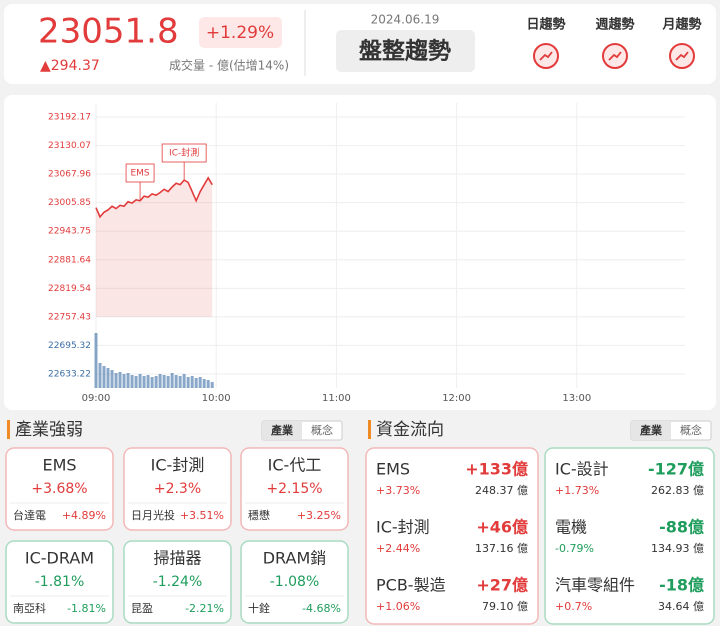 The width and height of the screenshot is (720, 626). I want to click on stock-name: 十銓, so click(259, 608).